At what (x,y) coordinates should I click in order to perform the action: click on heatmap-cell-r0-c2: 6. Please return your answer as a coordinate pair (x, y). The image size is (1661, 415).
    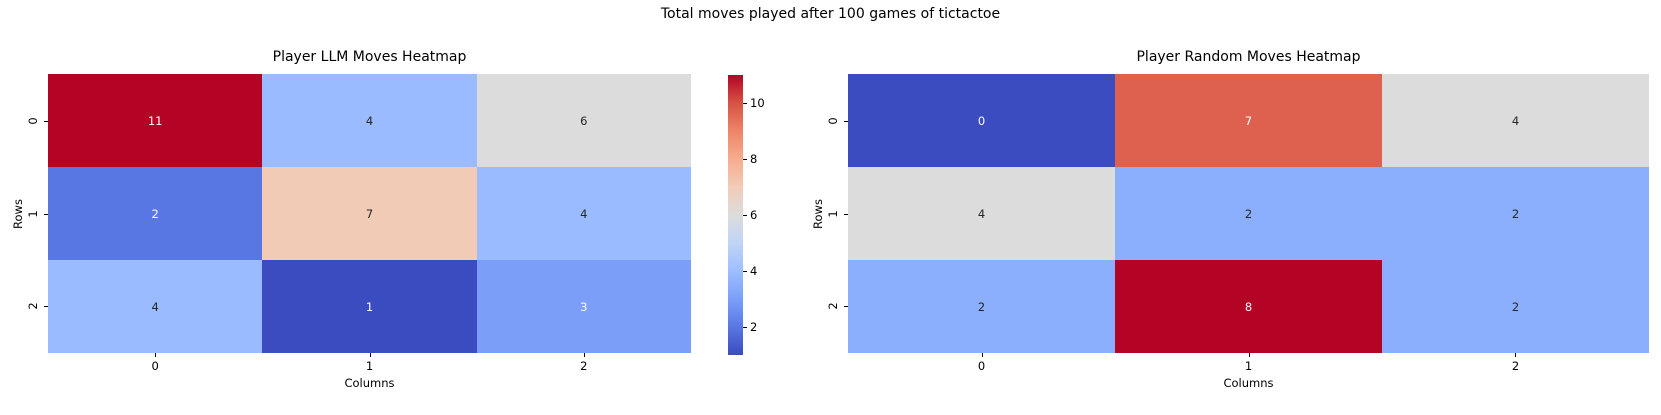
    Looking at the image, I should click on (583, 120).